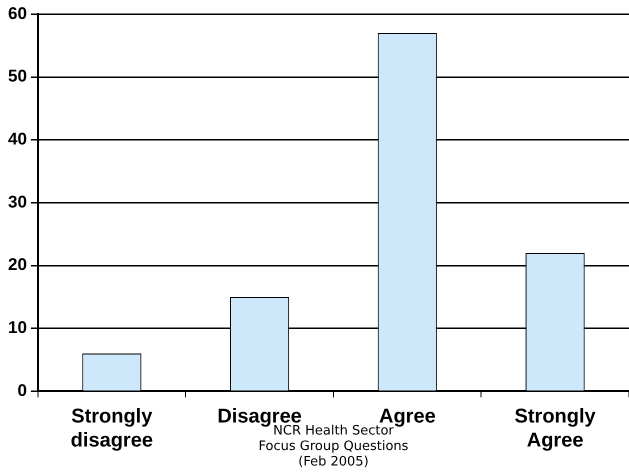 This screenshot has height=474, width=629. What do you see at coordinates (17, 76) in the screenshot?
I see `y-tick-label: 50` at bounding box center [17, 76].